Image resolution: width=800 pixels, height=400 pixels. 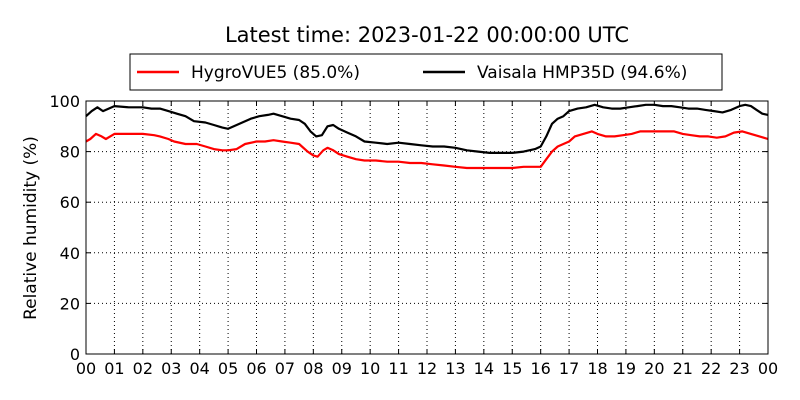 I want to click on x-tick-label: 23, so click(x=739, y=368).